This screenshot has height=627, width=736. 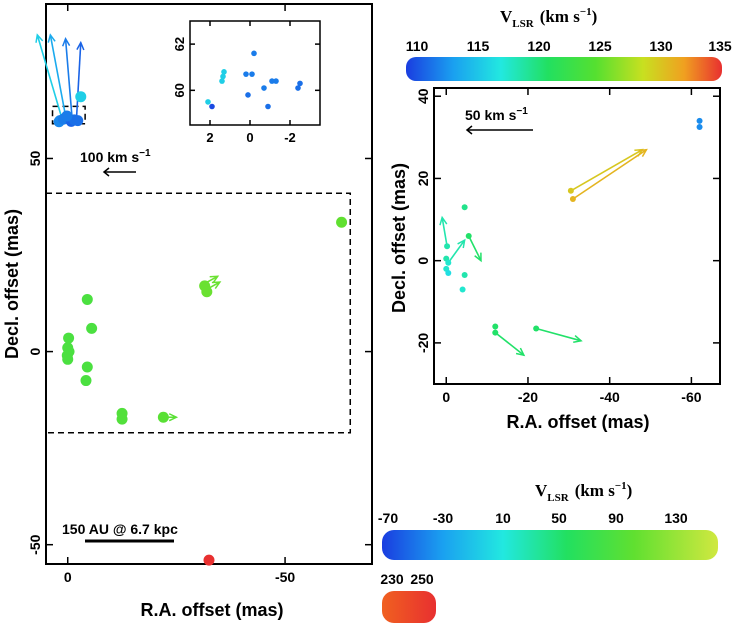 What do you see at coordinates (539, 46) in the screenshot?
I see `colorbar-top-tick: 120` at bounding box center [539, 46].